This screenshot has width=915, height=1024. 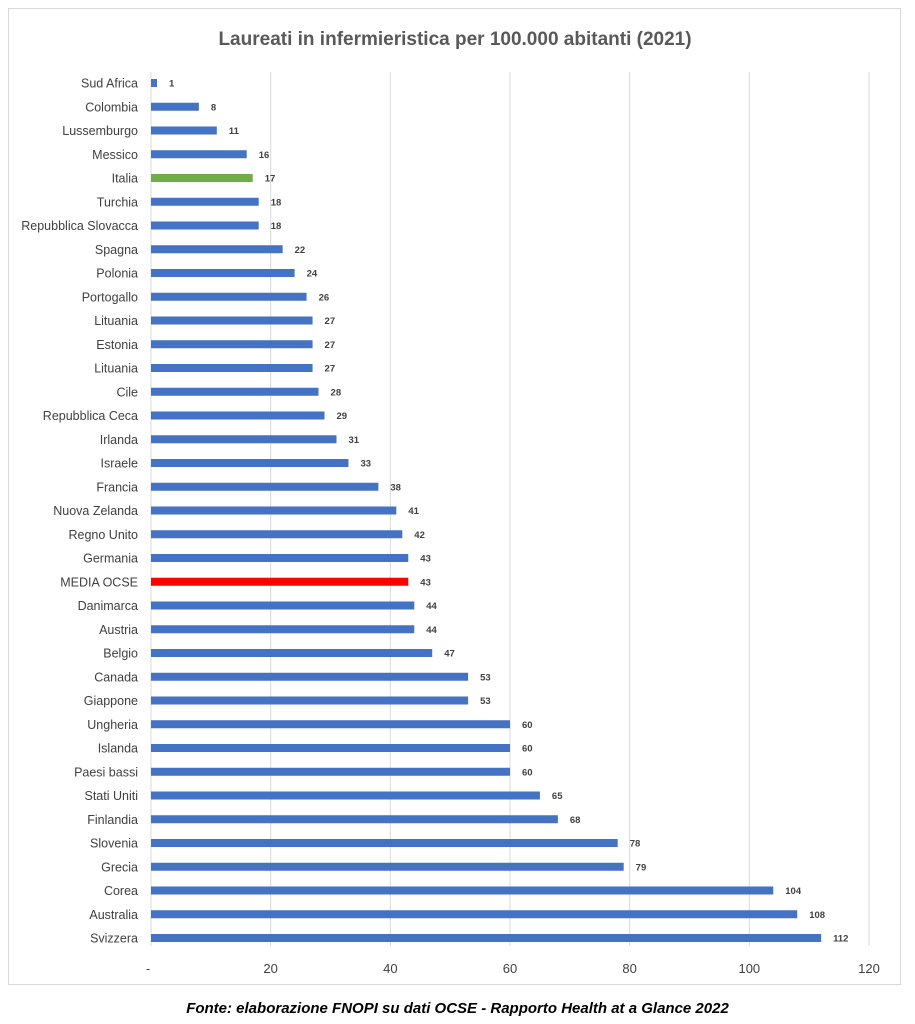 I want to click on category-label: Finlandia, so click(x=112, y=820).